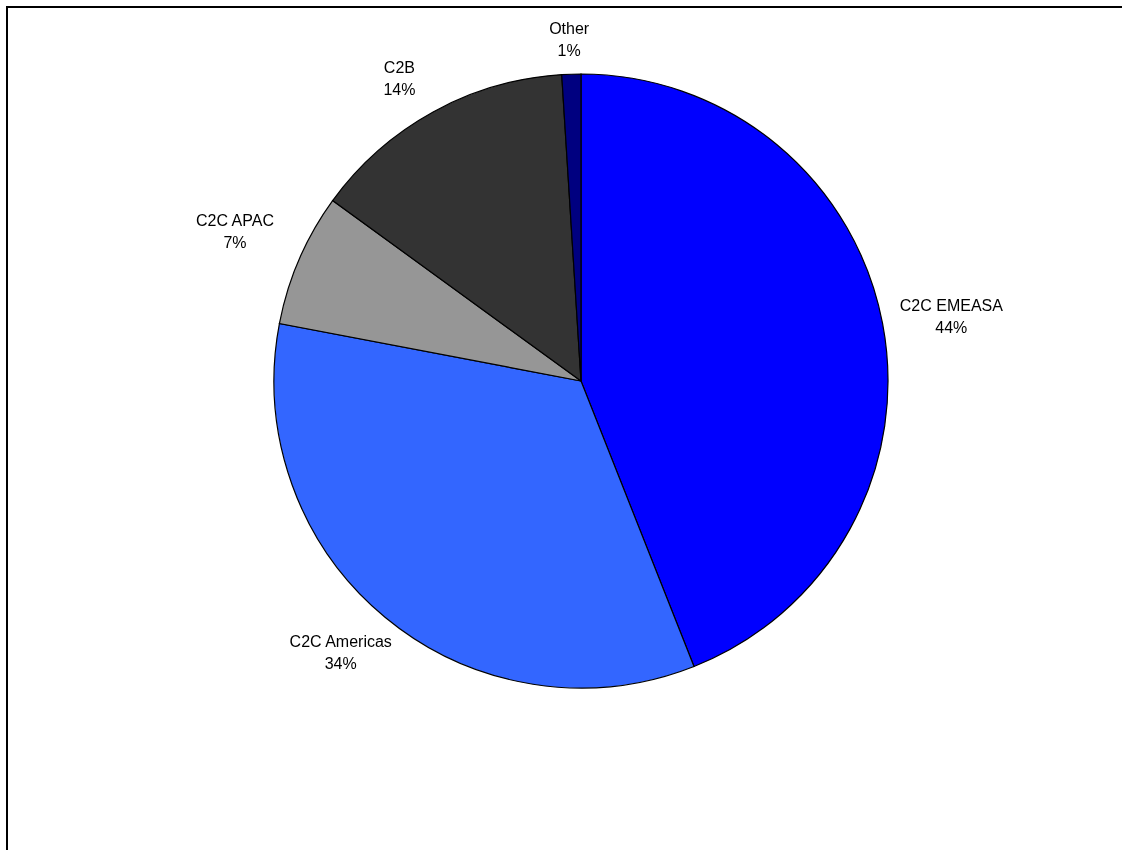 The width and height of the screenshot is (1122, 850). I want to click on slice-label: Other, so click(569, 29).